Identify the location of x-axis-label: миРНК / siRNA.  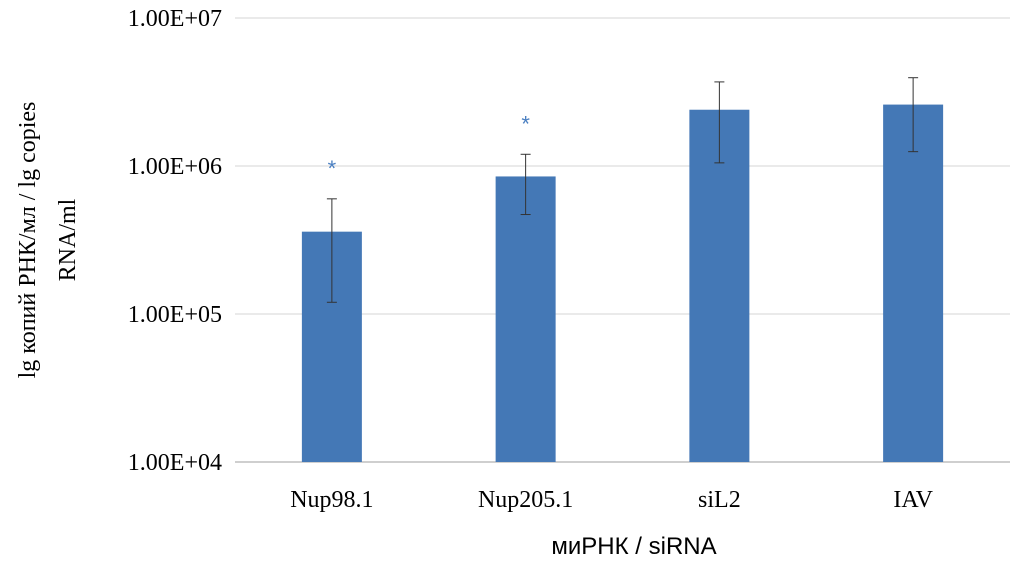
(633, 546).